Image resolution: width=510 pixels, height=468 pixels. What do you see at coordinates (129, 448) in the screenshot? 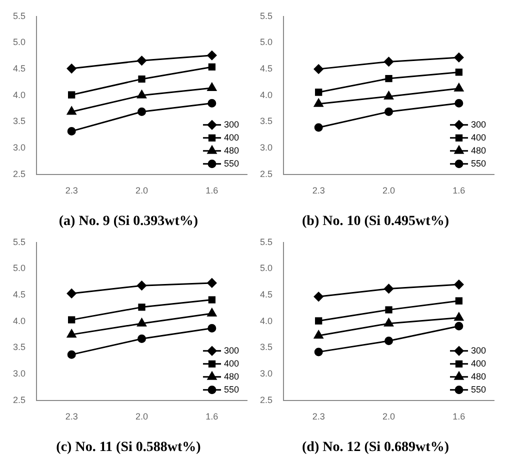
I see `text: (c) No. 11 (Si 0.588wt%)` at bounding box center [129, 448].